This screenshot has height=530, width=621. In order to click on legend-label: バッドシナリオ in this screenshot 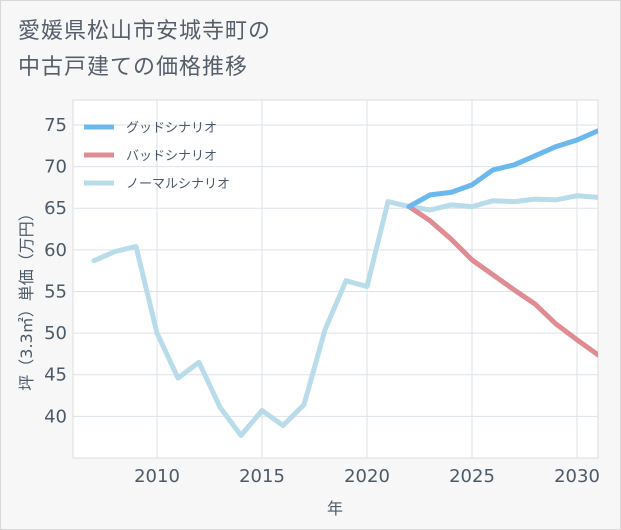, I will do `click(171, 156)`.